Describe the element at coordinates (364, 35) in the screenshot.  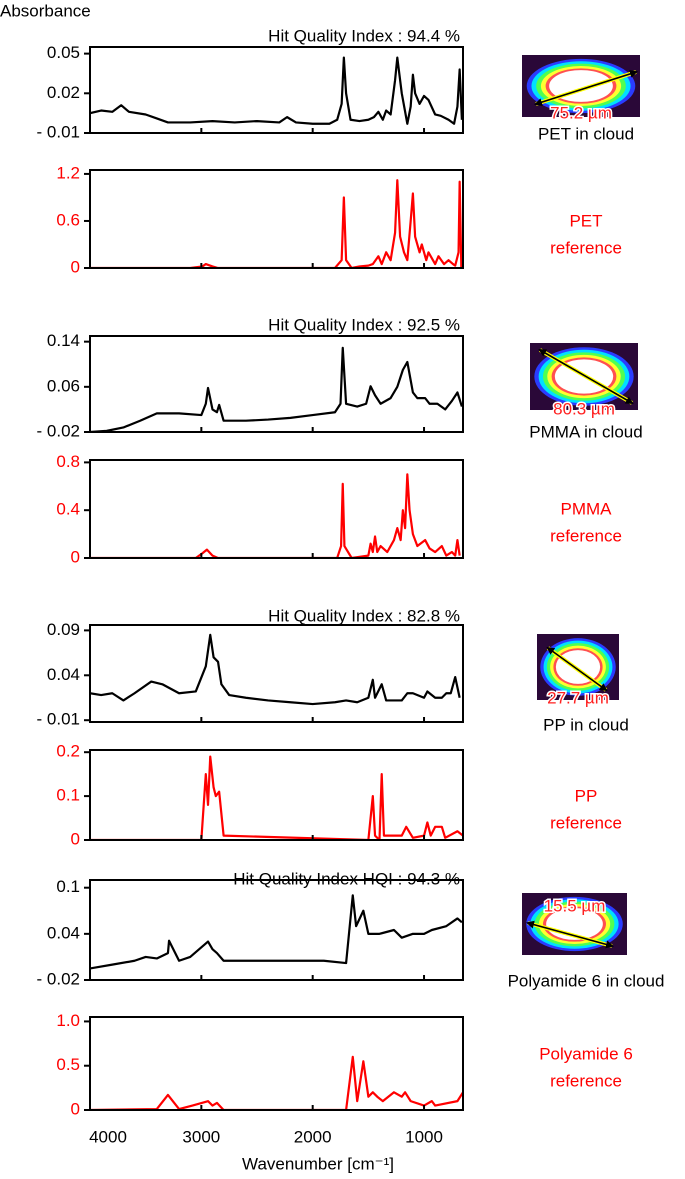
I see `hqi-title: Hit Quality Index : 94.4 %` at that location.